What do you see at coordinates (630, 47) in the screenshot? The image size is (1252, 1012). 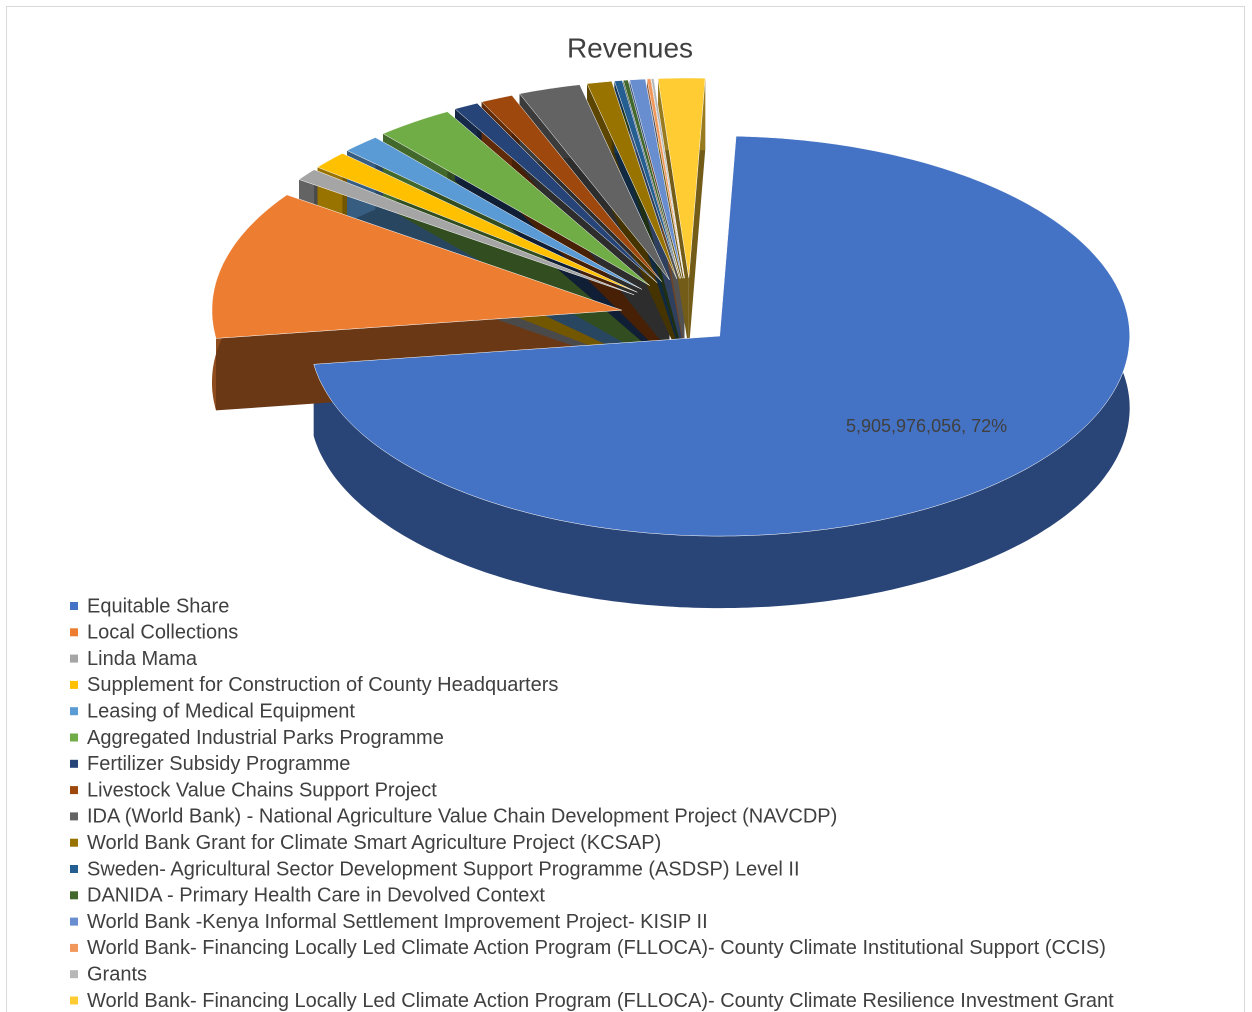 I see `chart-title: Revenues` at bounding box center [630, 47].